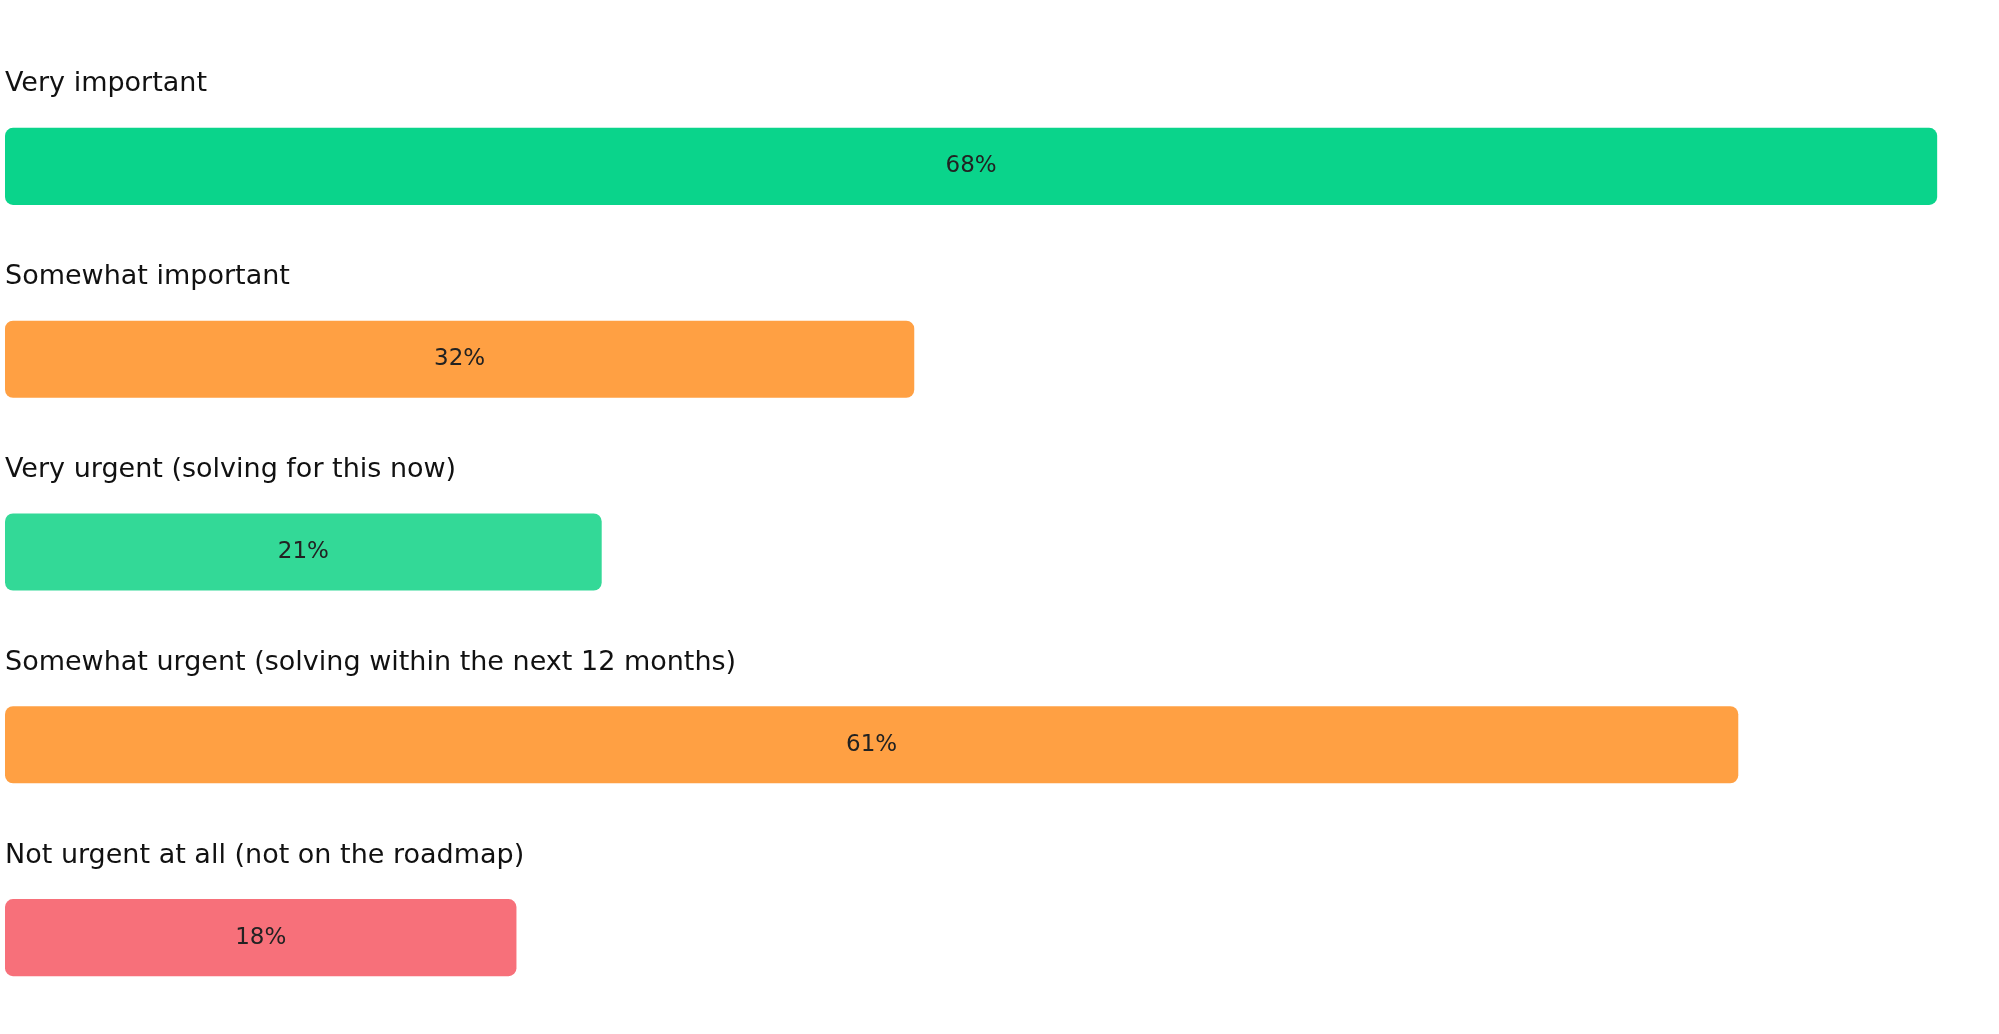 The image size is (1999, 1034). I want to click on data-label: 68%, so click(971, 164).